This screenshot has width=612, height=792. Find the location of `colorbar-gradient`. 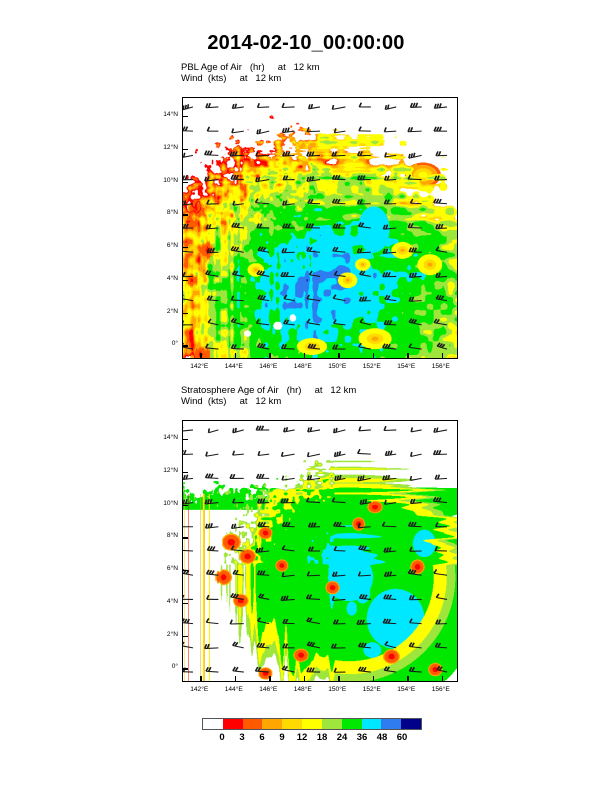

colorbar-gradient is located at coordinates (312, 724).